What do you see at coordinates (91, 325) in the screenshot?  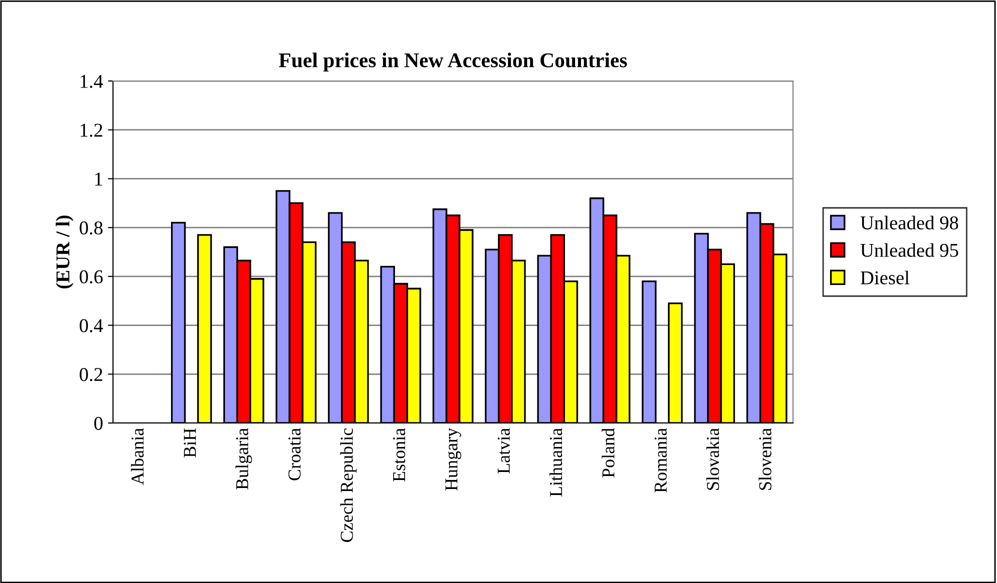 I see `y-tick-label: 0.4` at bounding box center [91, 325].